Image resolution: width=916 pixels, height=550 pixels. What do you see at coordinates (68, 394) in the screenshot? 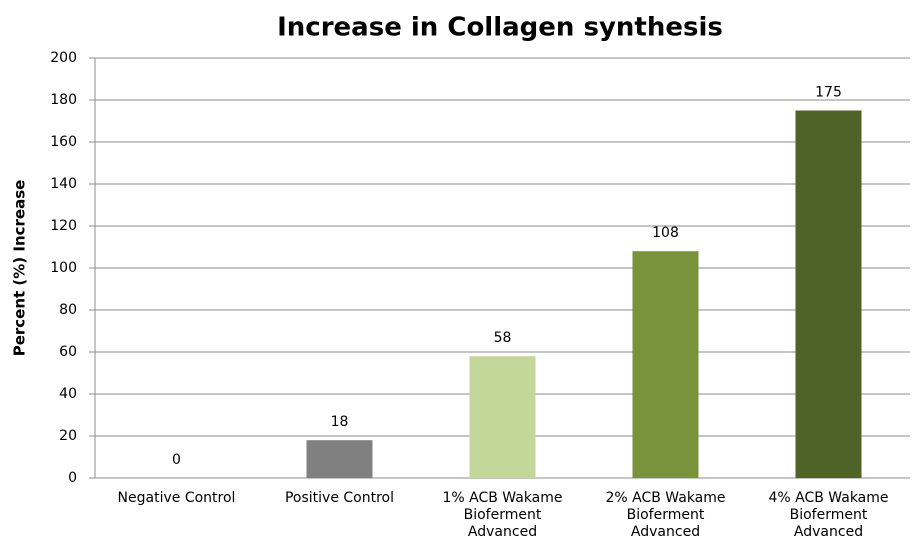
I see `y-tick-label: 40` at bounding box center [68, 394].